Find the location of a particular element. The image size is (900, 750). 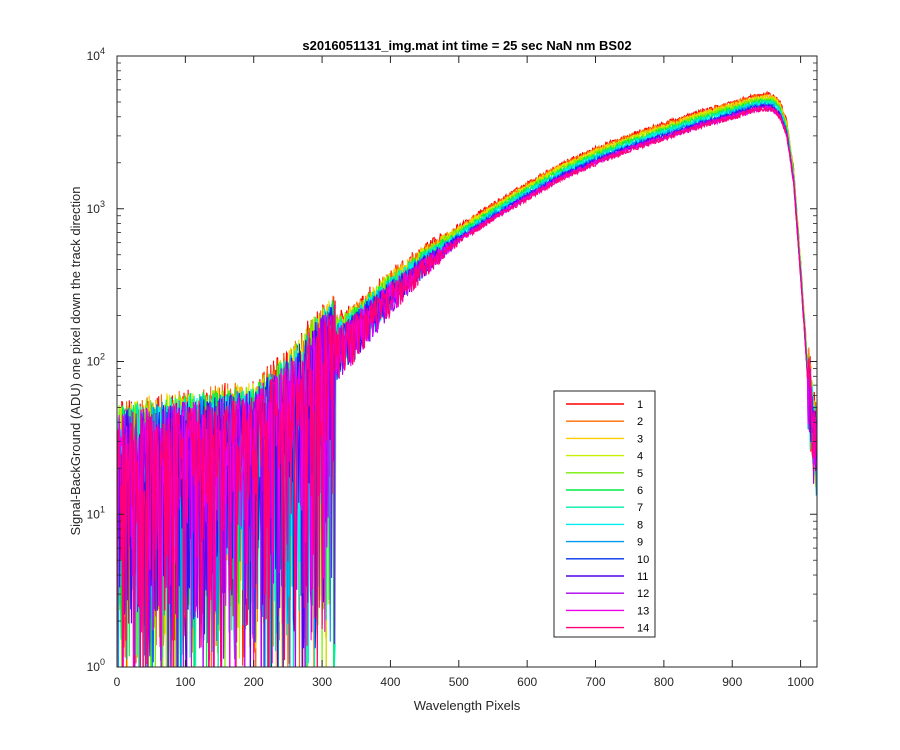

legend-label: 14 is located at coordinates (643, 629).